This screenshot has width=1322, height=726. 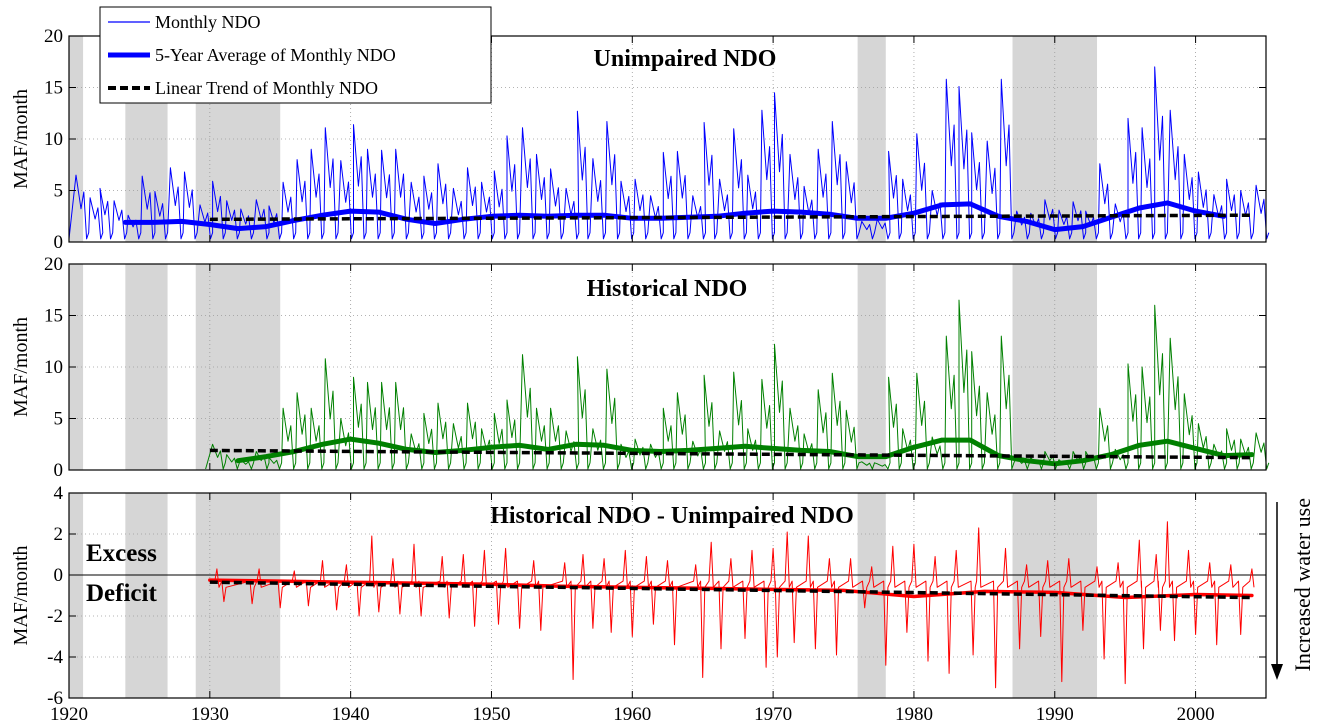 I want to click on x-tick-label: 1990, so click(x=1055, y=714).